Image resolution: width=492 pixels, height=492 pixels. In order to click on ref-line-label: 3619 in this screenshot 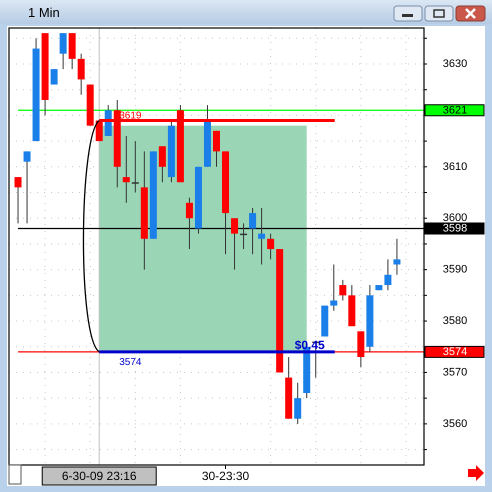, I will do `click(130, 116)`.